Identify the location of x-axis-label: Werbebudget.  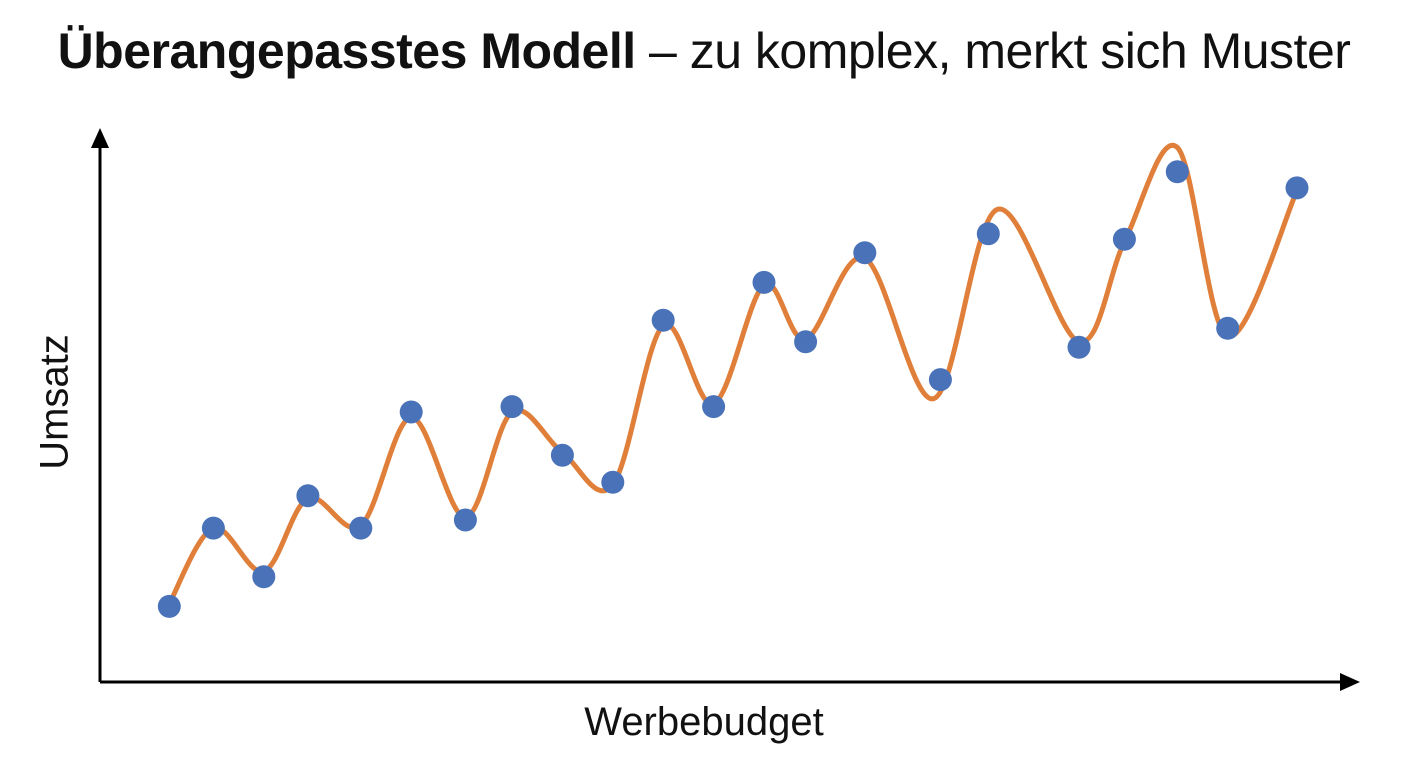
(704, 722).